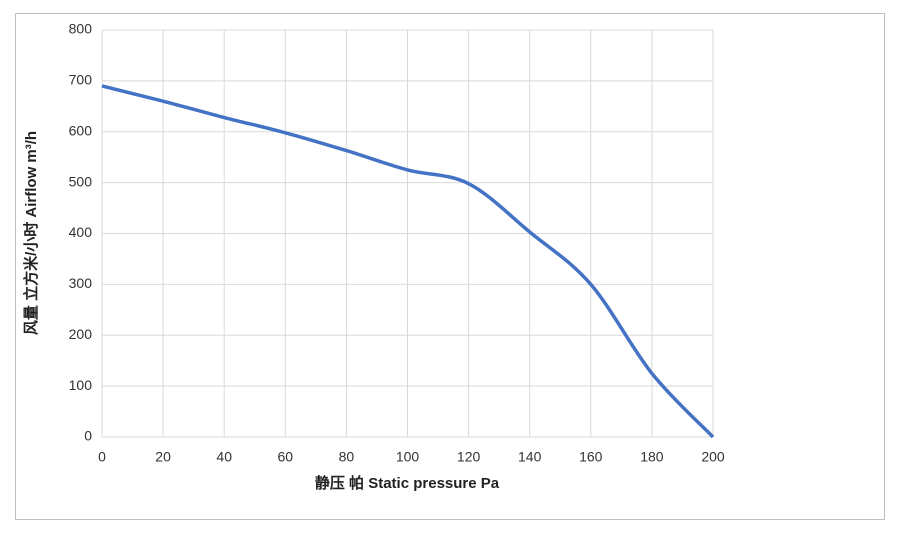 Image resolution: width=900 pixels, height=535 pixels. What do you see at coordinates (102, 457) in the screenshot?
I see `x-tick-label: 0` at bounding box center [102, 457].